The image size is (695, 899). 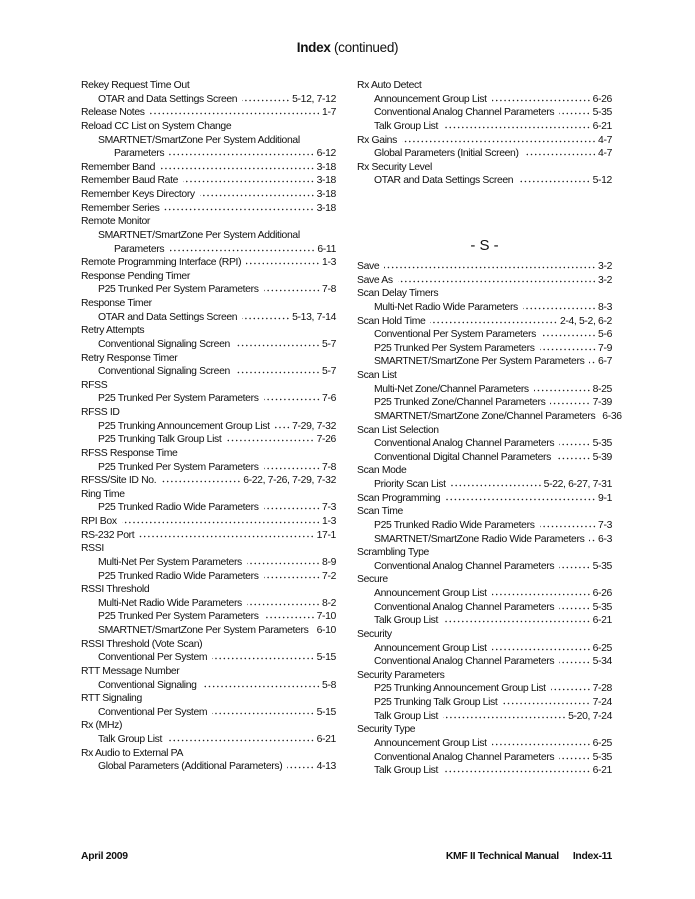 I want to click on entry-text: Rekey Request Time Out, so click(x=135, y=85).